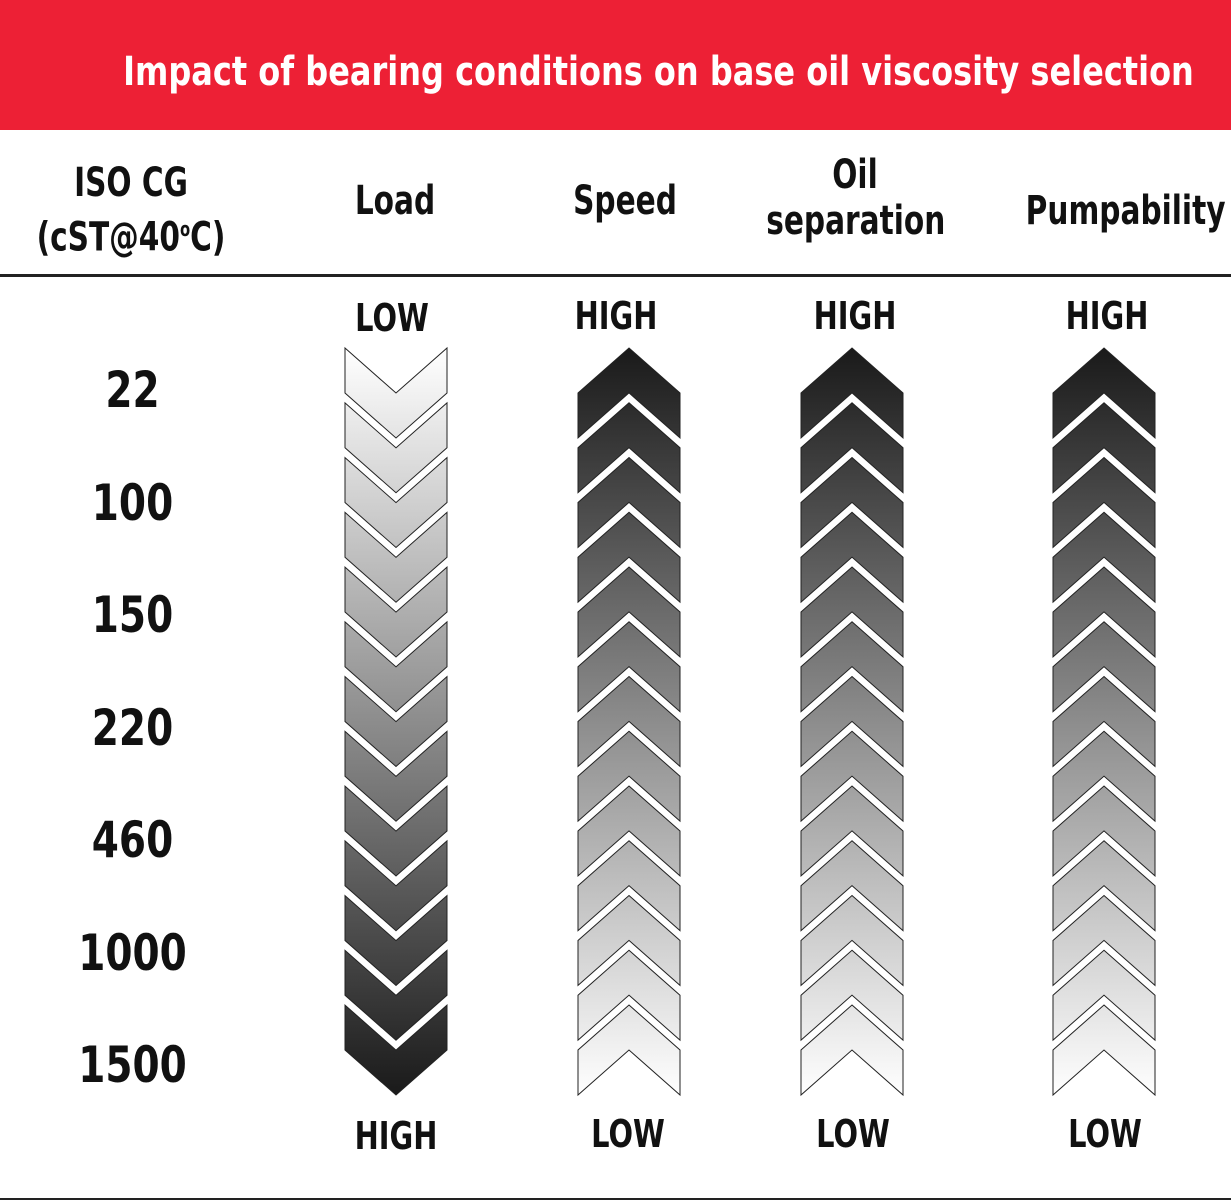  Describe the element at coordinates (132, 953) in the screenshot. I see `iso-grade-value: 1000` at that location.